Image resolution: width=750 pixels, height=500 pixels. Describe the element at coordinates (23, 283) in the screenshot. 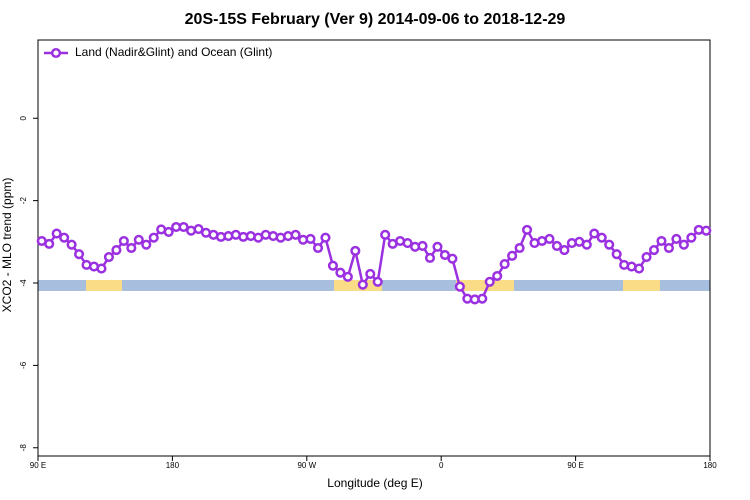

I see `y-tick-label: -4` at that location.